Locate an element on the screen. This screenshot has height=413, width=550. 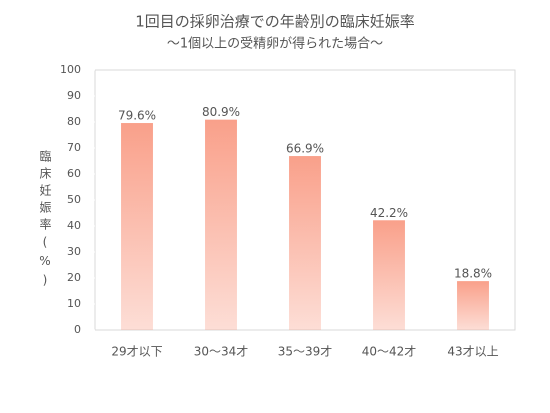
y-tick-label: 100 is located at coordinates (70, 69).